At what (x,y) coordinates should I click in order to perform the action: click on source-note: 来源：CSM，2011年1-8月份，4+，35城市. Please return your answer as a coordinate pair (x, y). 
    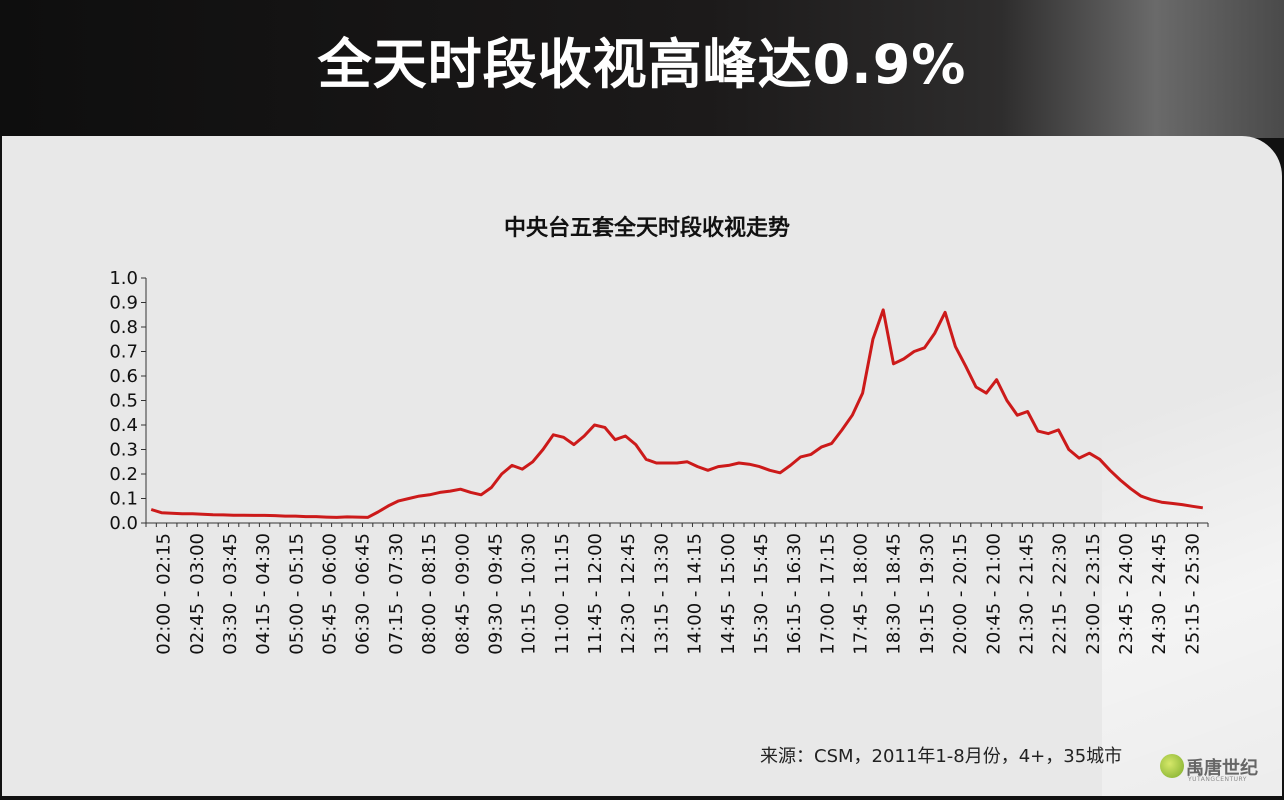
    Looking at the image, I should click on (941, 756).